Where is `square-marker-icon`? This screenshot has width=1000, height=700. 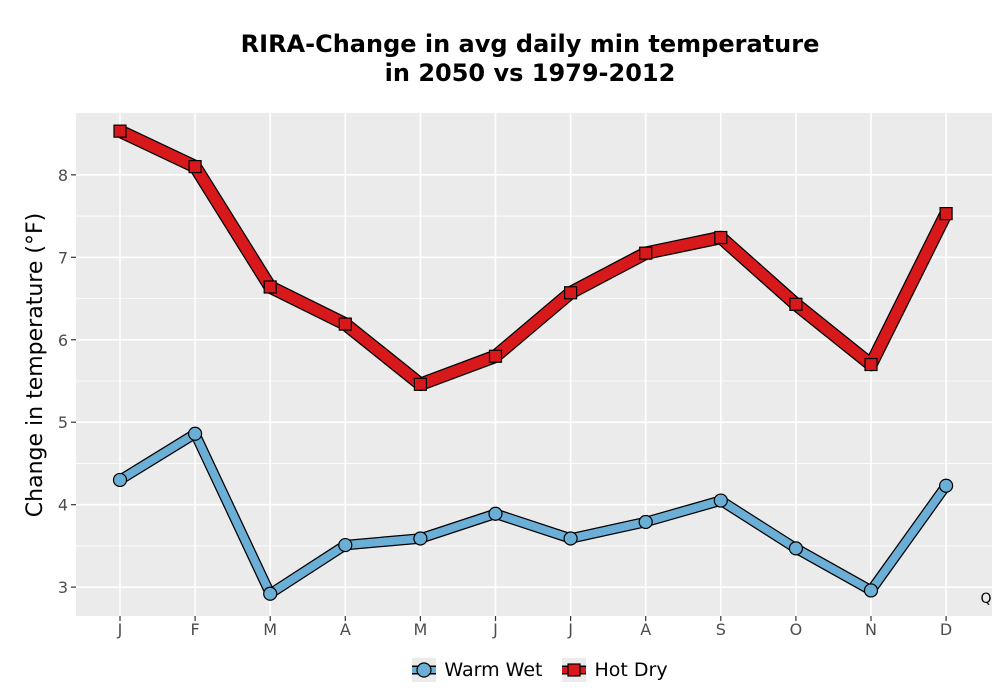 square-marker-icon is located at coordinates (574, 670).